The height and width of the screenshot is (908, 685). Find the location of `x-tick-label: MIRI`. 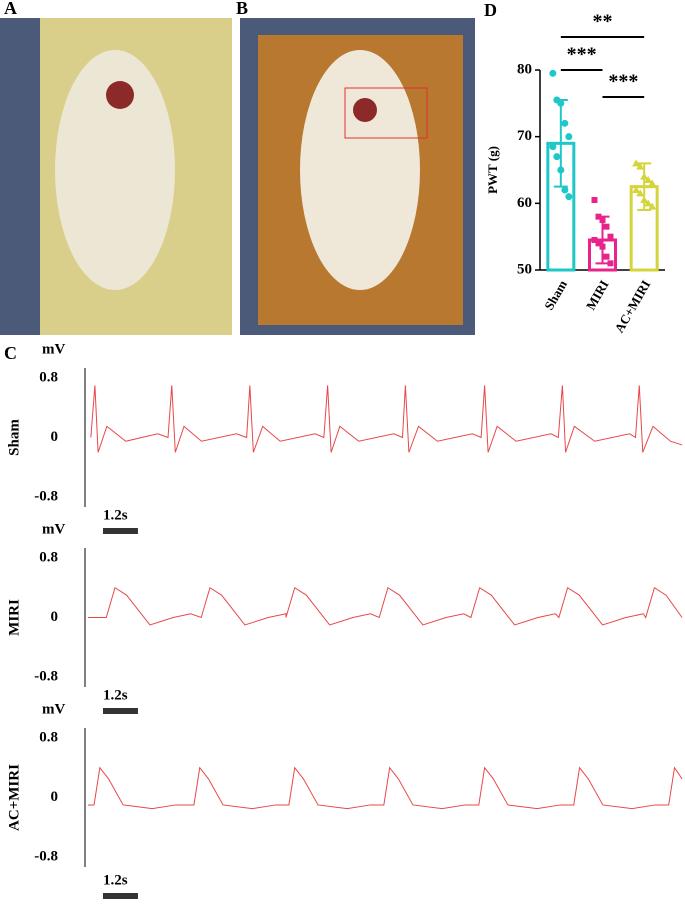

x-tick-label: MIRI is located at coordinates (597, 294).